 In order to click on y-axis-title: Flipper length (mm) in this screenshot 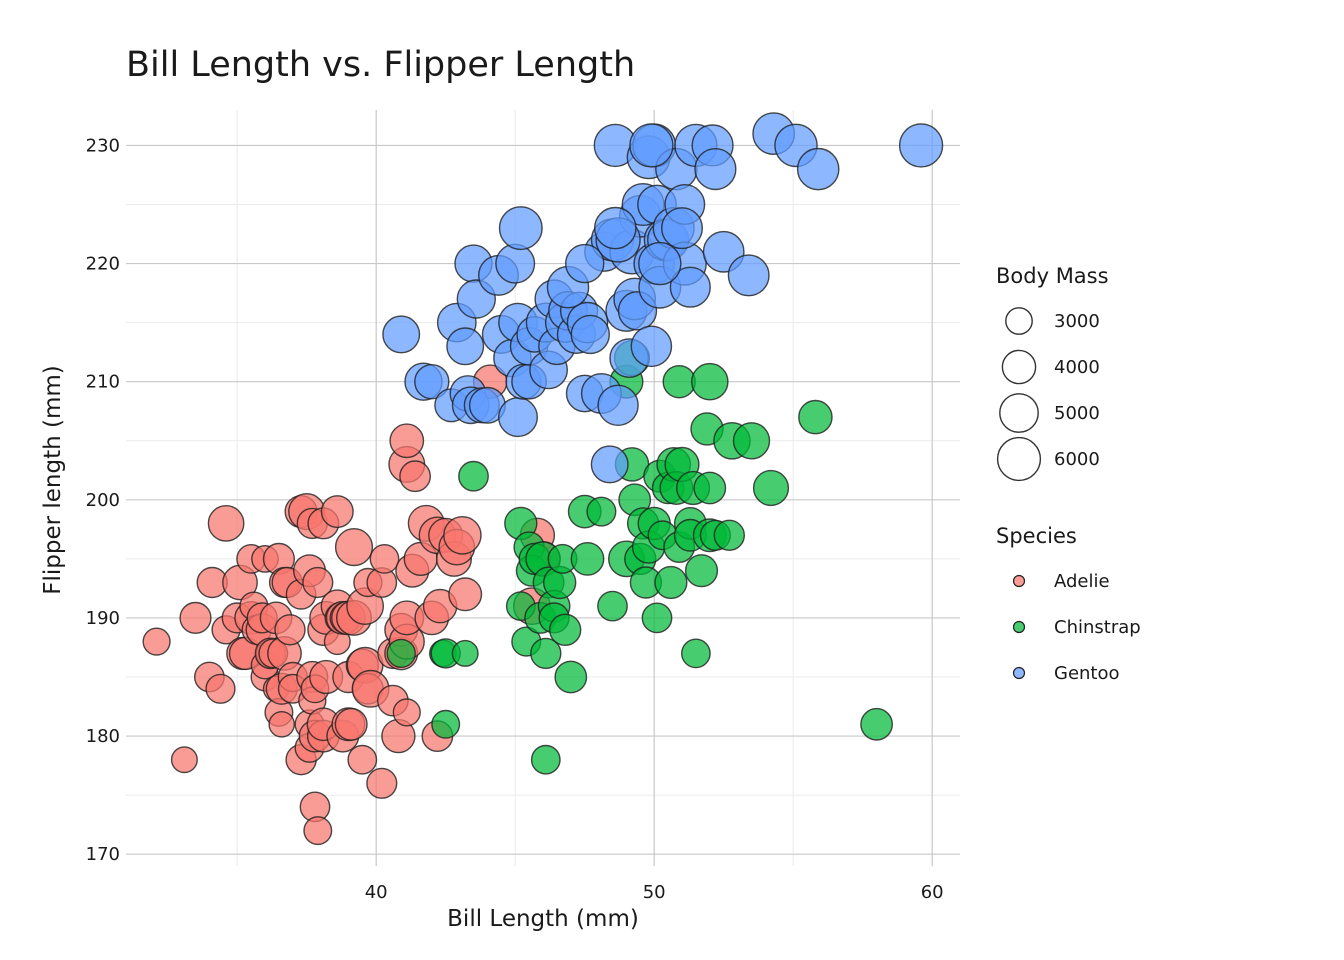, I will do `click(53, 480)`.